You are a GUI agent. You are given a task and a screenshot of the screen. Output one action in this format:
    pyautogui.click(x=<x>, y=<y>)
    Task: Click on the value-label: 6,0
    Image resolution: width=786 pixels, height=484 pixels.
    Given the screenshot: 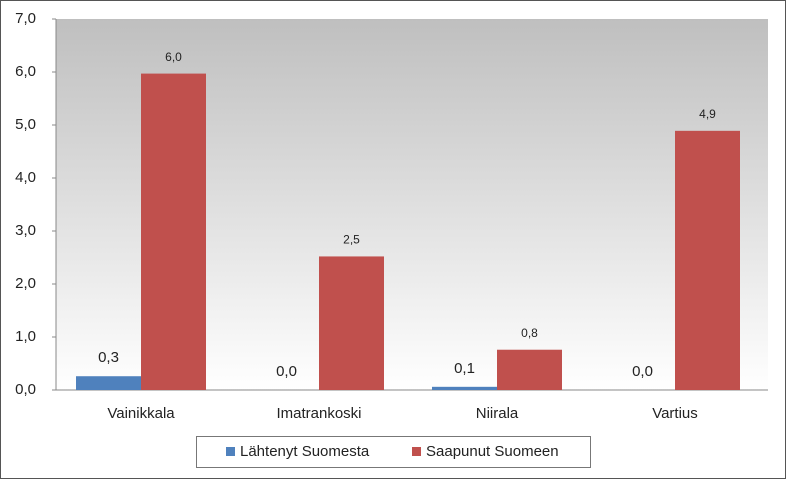 What is the action you would take?
    pyautogui.click(x=173, y=57)
    